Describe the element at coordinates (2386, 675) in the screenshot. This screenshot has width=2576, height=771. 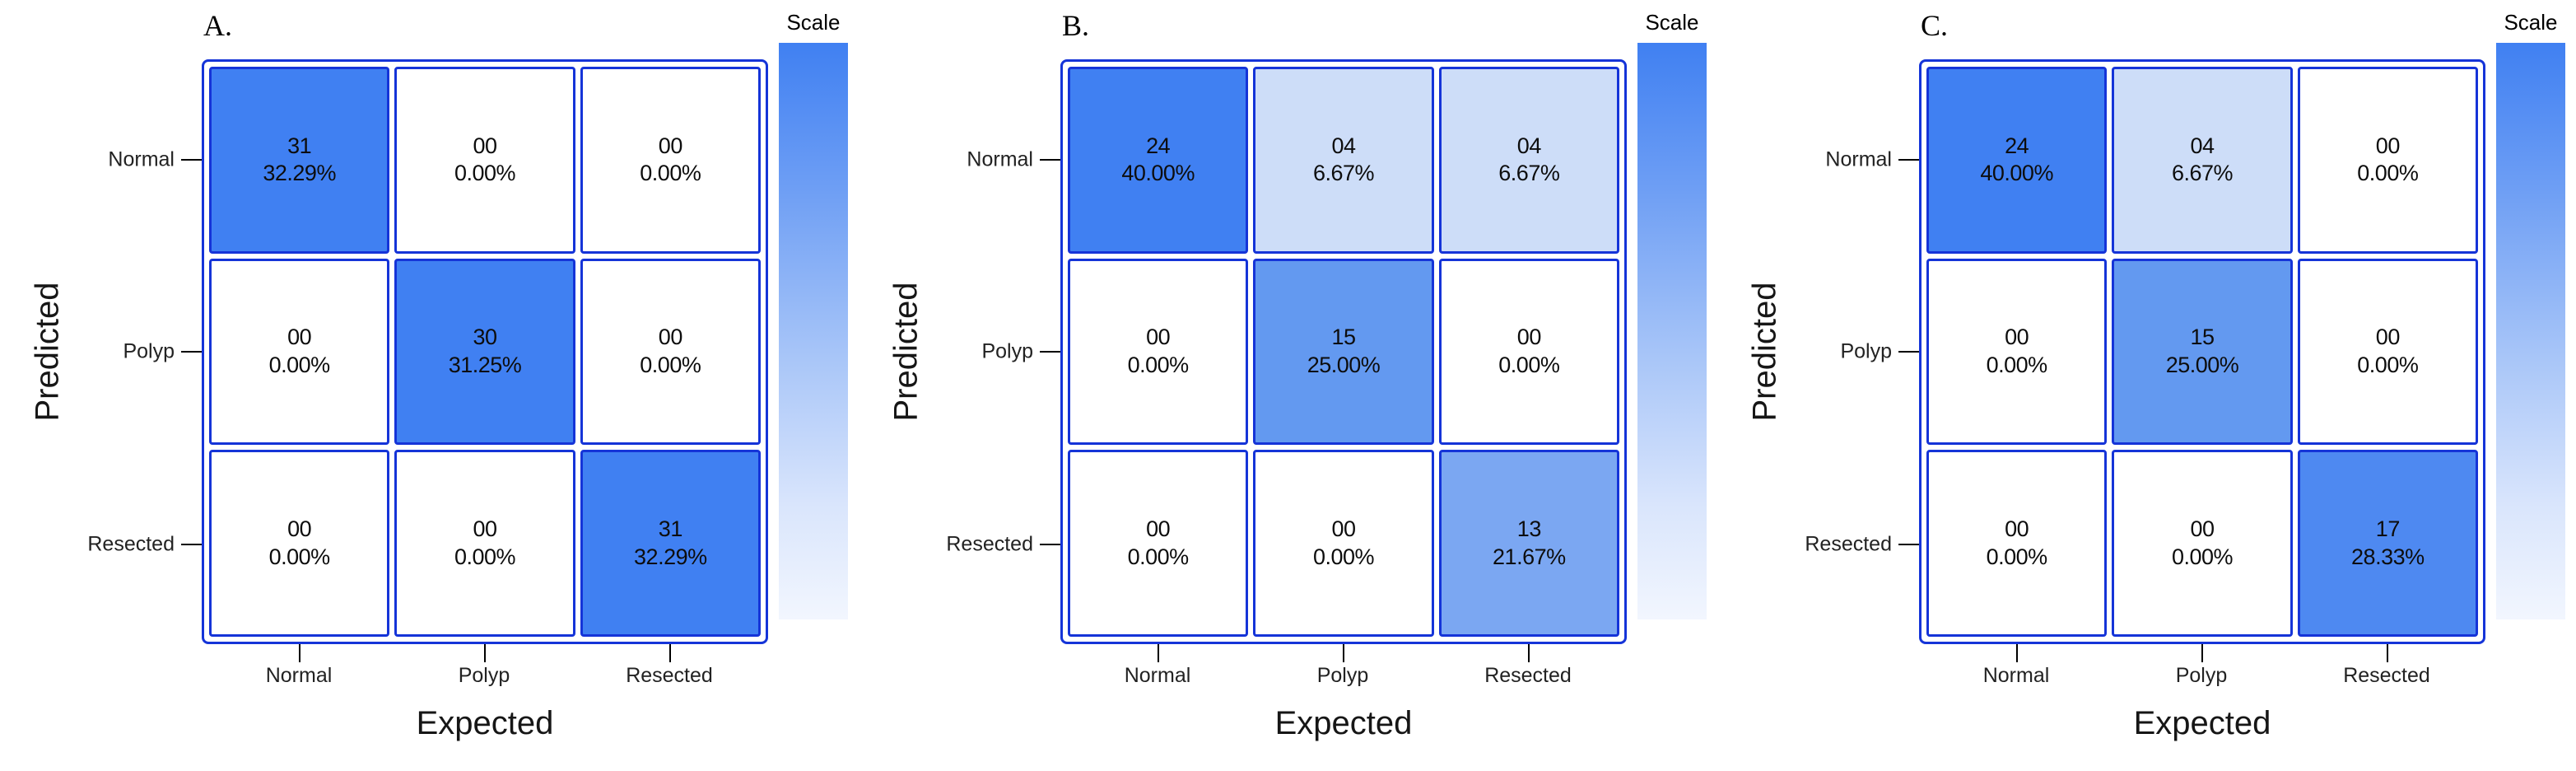
I see `panel-c-xtick-resected: Resected` at that location.